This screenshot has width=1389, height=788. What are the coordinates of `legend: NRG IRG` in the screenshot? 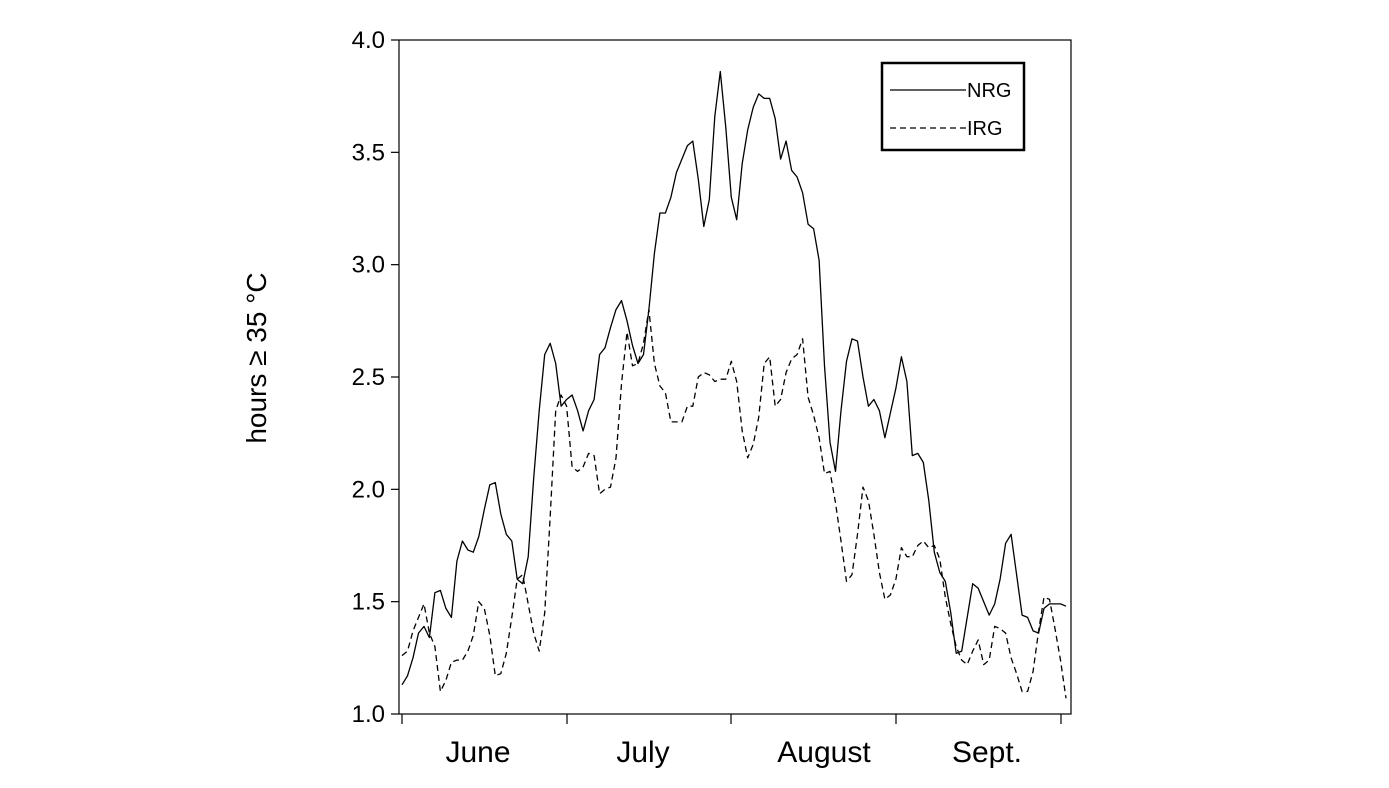 It's located at (953, 106).